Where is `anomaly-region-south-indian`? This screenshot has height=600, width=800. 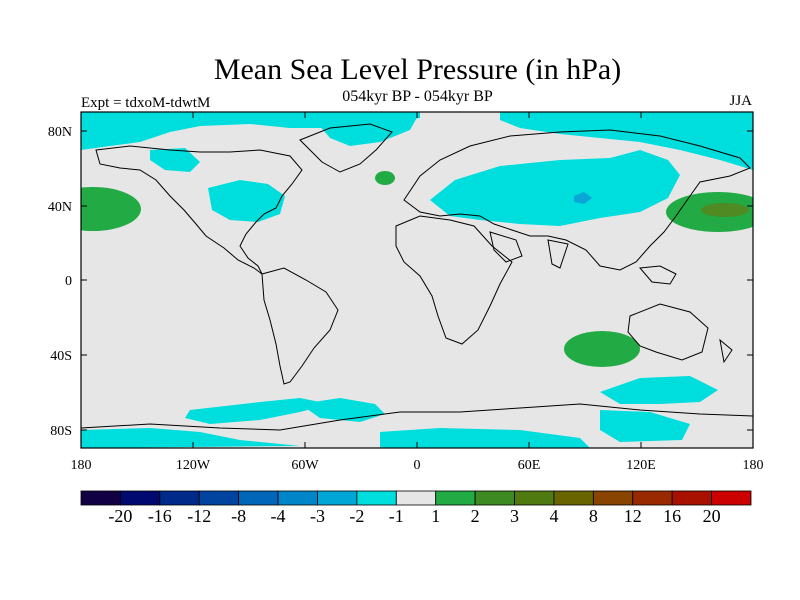
anomaly-region-south-indian is located at coordinates (659, 390).